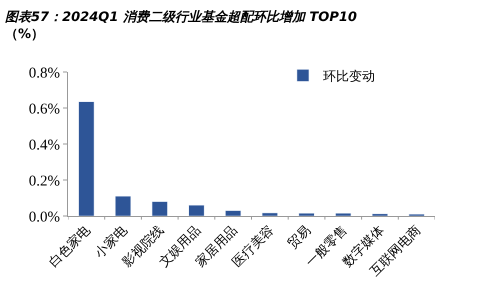 This screenshot has height=298, width=501. I want to click on chart-subtitle: （%）, so click(24, 34).